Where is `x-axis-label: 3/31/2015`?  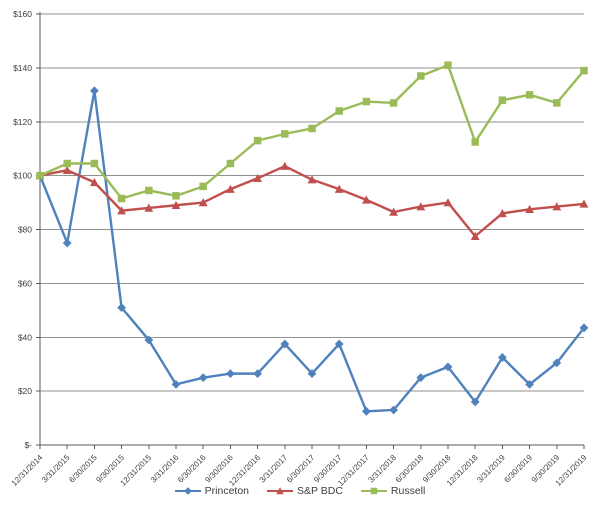
x-axis-label: 3/31/2015 is located at coordinates (56, 469).